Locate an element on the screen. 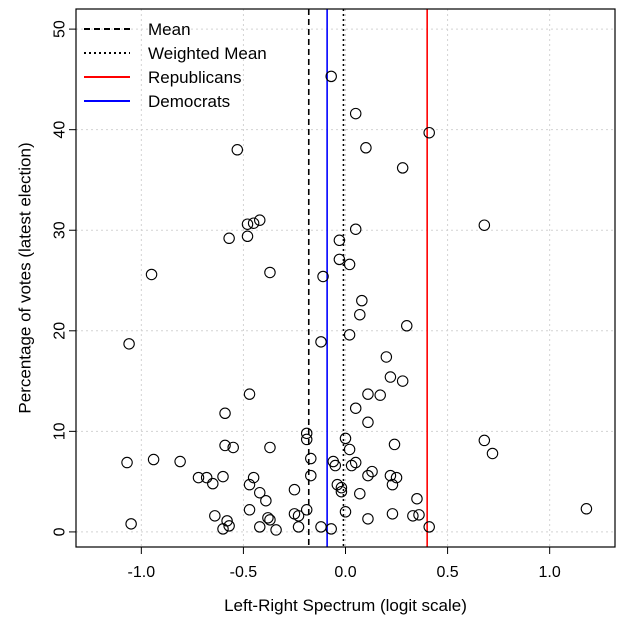  x-tick-label: 1.0 is located at coordinates (550, 572).